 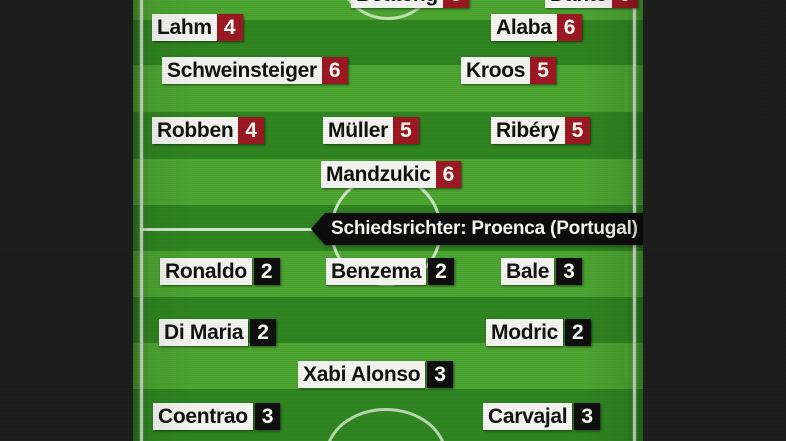 What do you see at coordinates (528, 416) in the screenshot?
I see `player-name: Carvajal` at bounding box center [528, 416].